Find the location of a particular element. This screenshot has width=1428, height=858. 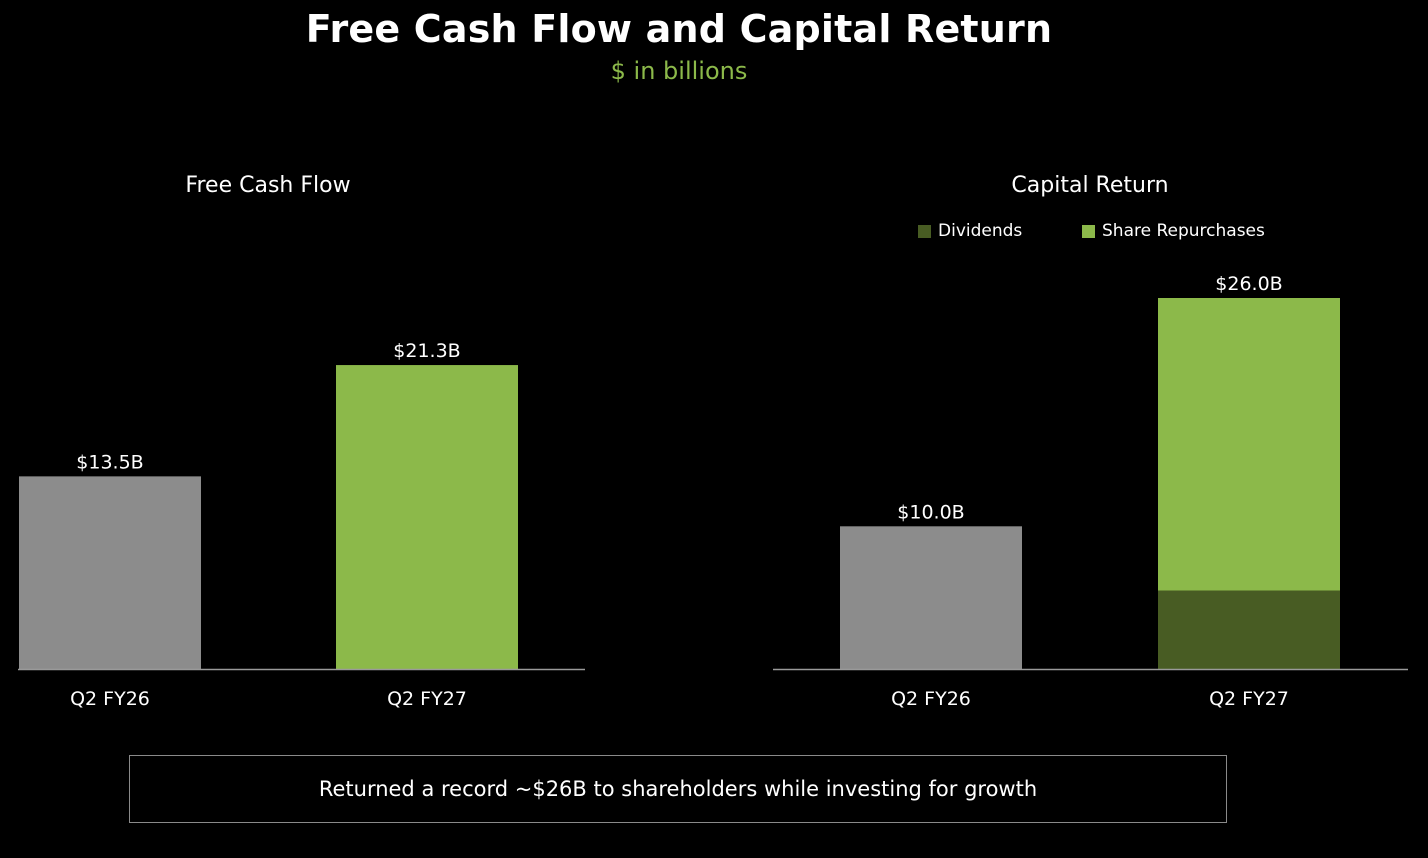

legend-dividends-swatch is located at coordinates (924, 231).